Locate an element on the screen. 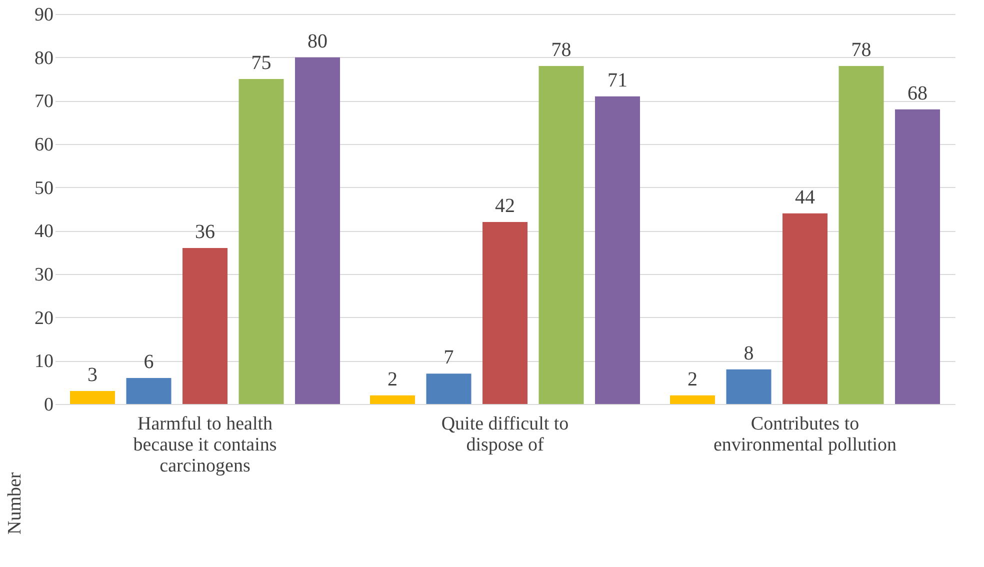  data-label: 68 is located at coordinates (918, 93).